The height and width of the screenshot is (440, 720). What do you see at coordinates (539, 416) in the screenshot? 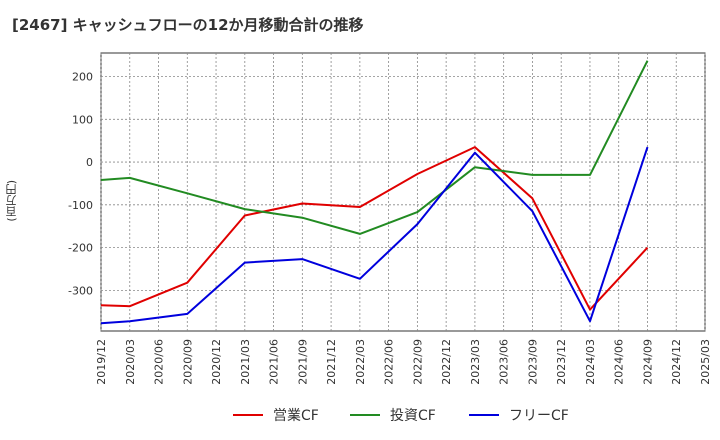
I see `legend-label: フリーCF` at bounding box center [539, 416].